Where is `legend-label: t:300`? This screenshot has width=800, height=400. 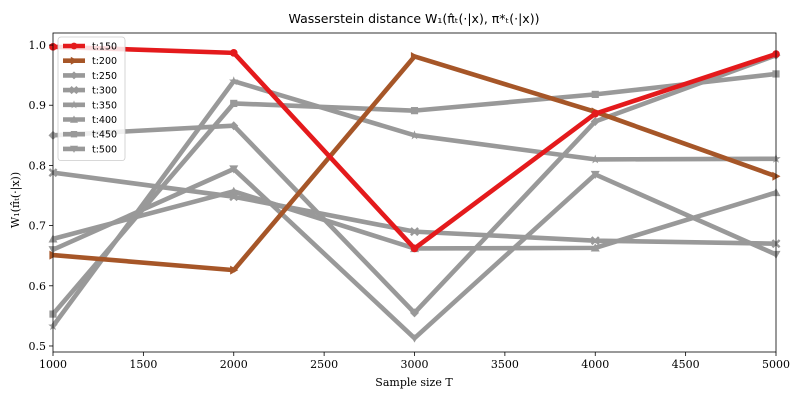
legend-label: t:300 is located at coordinates (104, 91).